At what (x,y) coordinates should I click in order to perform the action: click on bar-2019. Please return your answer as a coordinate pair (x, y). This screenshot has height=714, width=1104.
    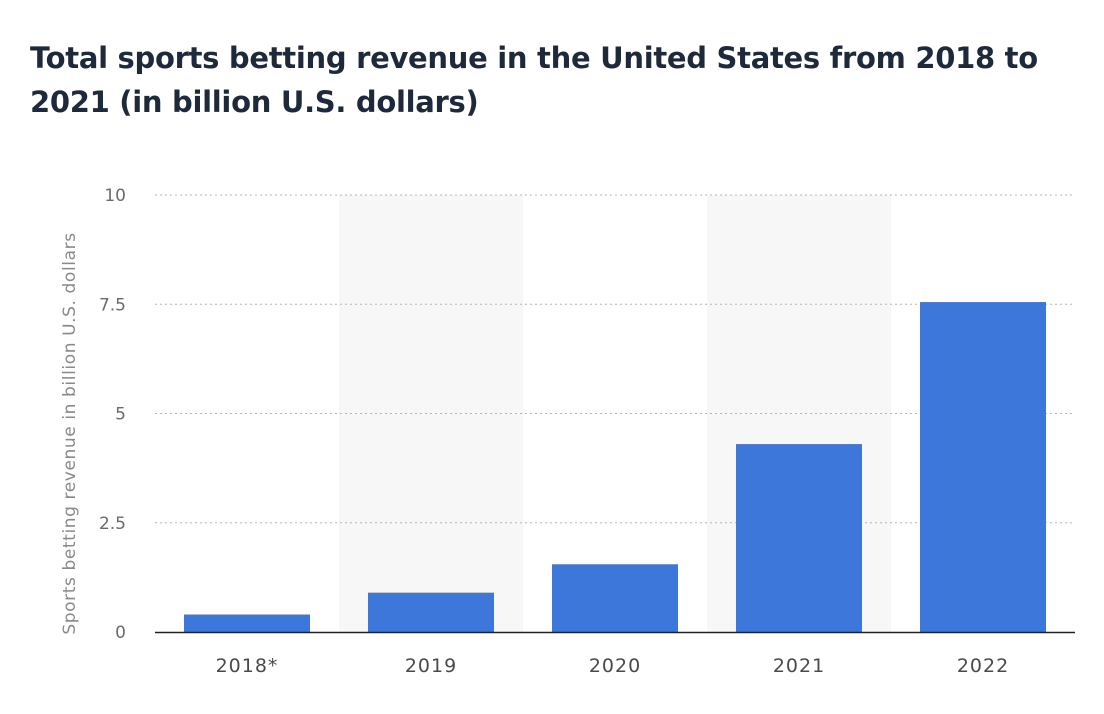
    Looking at the image, I should click on (431, 612).